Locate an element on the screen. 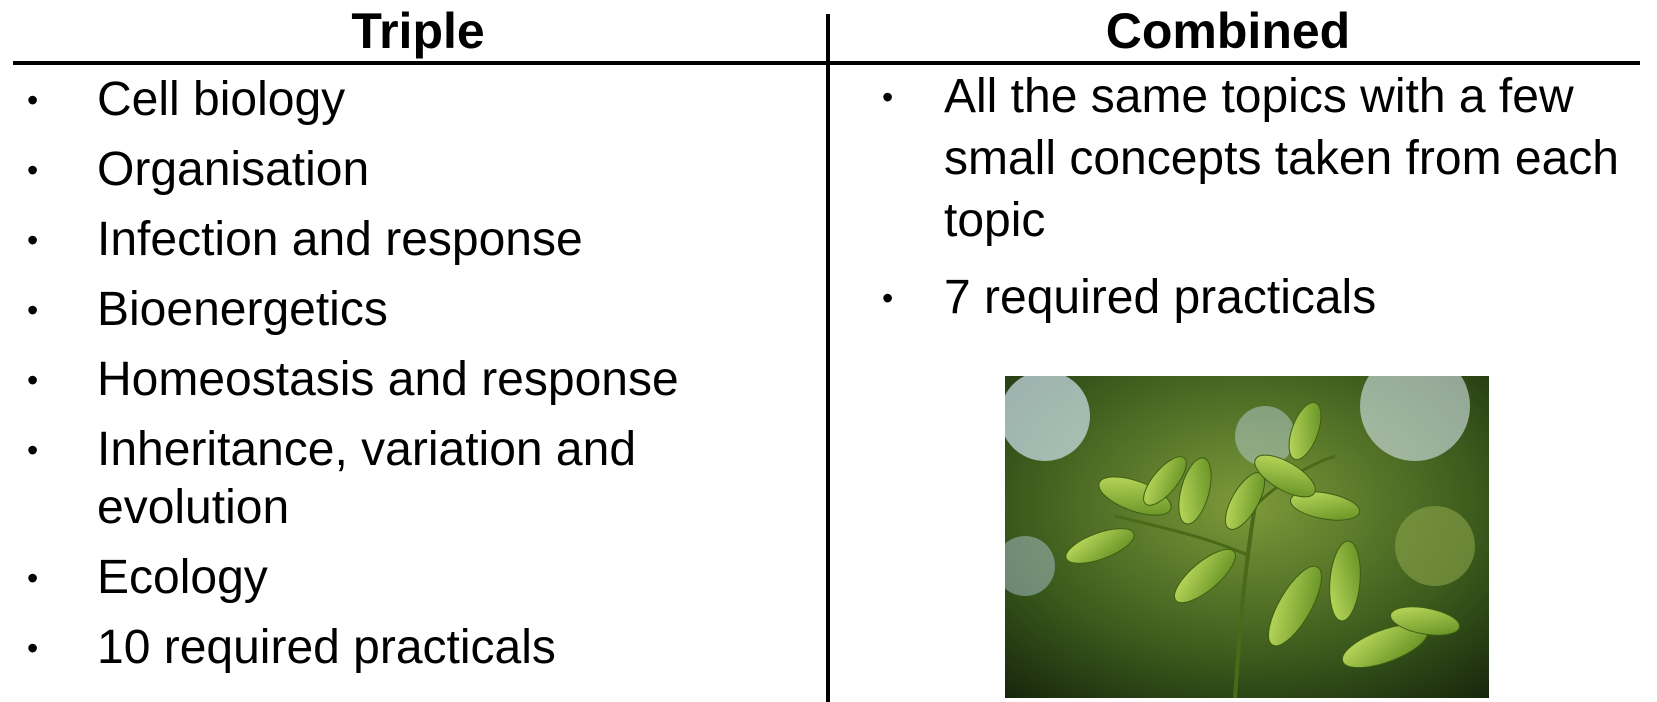 This screenshot has height=702, width=1657. bullet-item: Homeostasis and response is located at coordinates (412, 380).